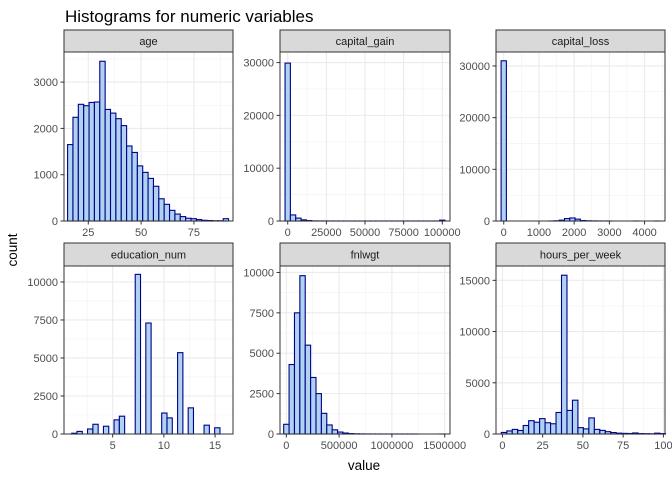  What do you see at coordinates (262, 395) in the screenshot?
I see `y-tick-label: 2500` at bounding box center [262, 395].